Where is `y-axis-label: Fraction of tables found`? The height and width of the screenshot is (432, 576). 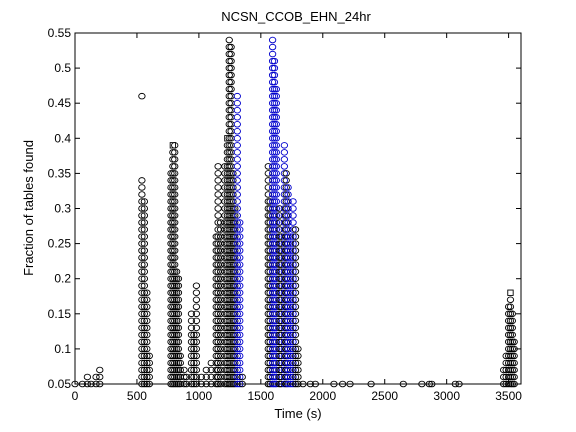
y-axis-label: Fraction of tables found is located at coordinates (28, 208).